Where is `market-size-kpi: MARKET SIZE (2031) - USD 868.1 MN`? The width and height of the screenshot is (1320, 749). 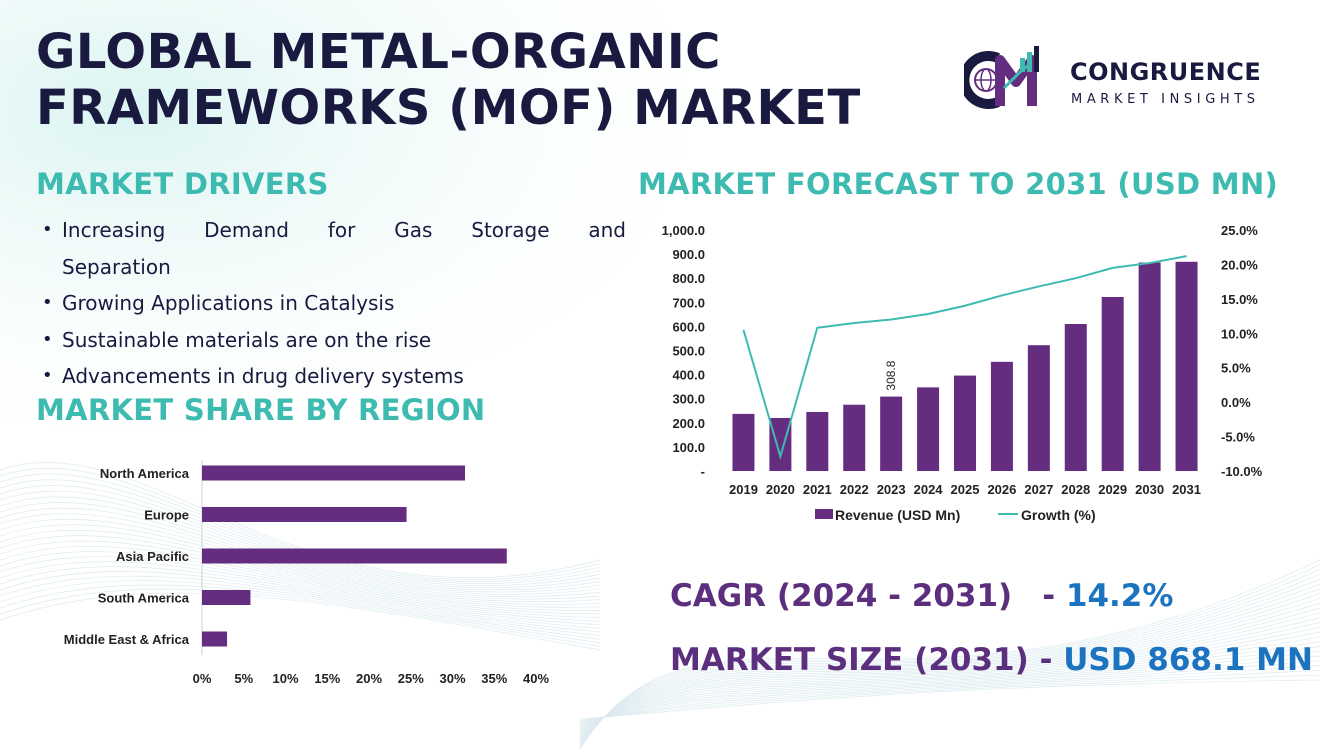
market-size-kpi: MARKET SIZE (2031) - USD 868.1 MN is located at coordinates (991, 660).